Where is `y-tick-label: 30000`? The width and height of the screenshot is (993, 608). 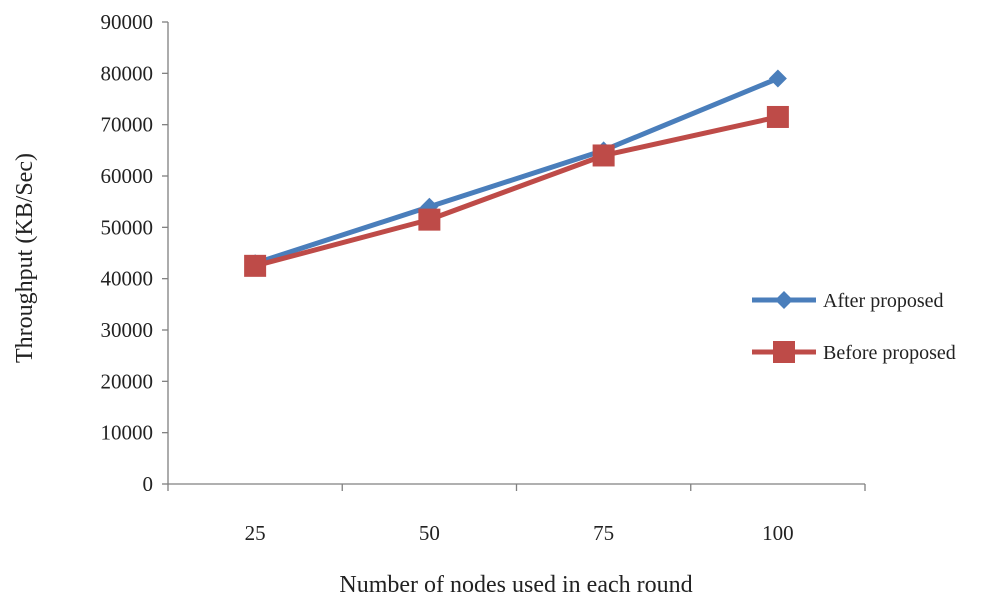 y-tick-label: 30000 is located at coordinates (127, 330).